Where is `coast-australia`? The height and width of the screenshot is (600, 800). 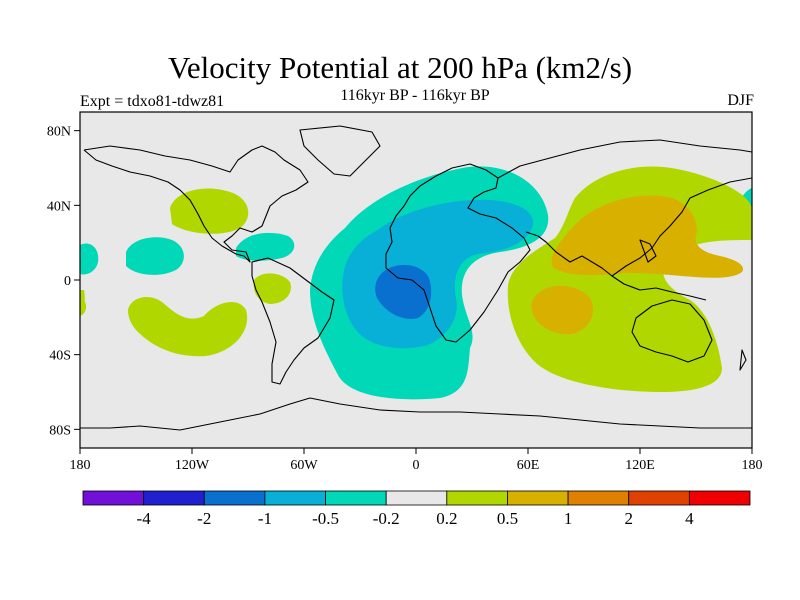
coast-australia is located at coordinates (672, 331).